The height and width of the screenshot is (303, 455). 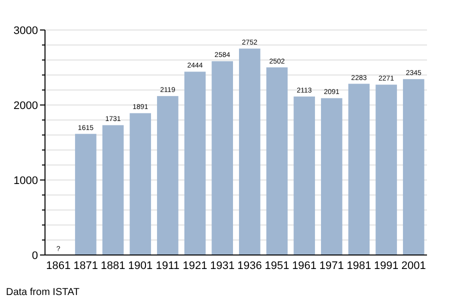 What do you see at coordinates (222, 266) in the screenshot?
I see `x-tick-label: 1931` at bounding box center [222, 266].